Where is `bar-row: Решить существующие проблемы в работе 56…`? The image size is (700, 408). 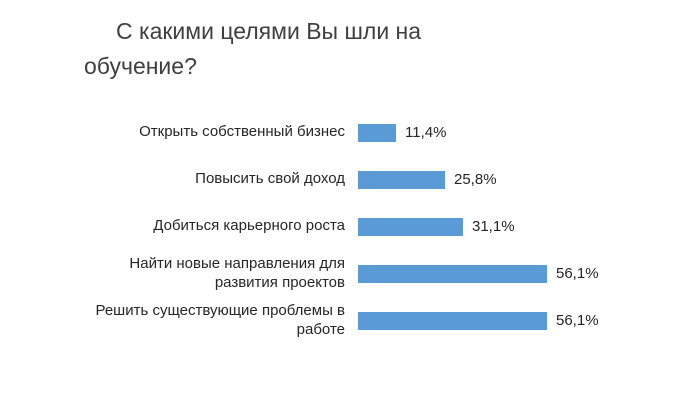 bar-row: Решить существующие проблемы в работе 56… is located at coordinates (350, 320).